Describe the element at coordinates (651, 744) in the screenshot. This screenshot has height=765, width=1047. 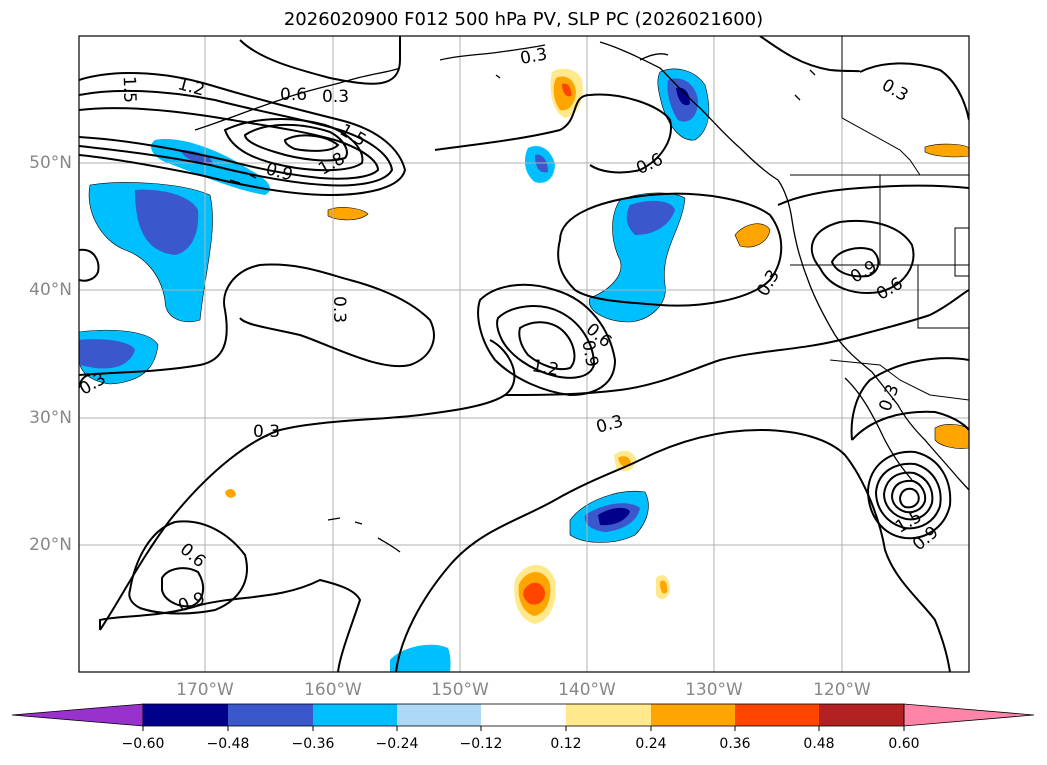
I see `colorbar-tick-label: 0.24` at that location.